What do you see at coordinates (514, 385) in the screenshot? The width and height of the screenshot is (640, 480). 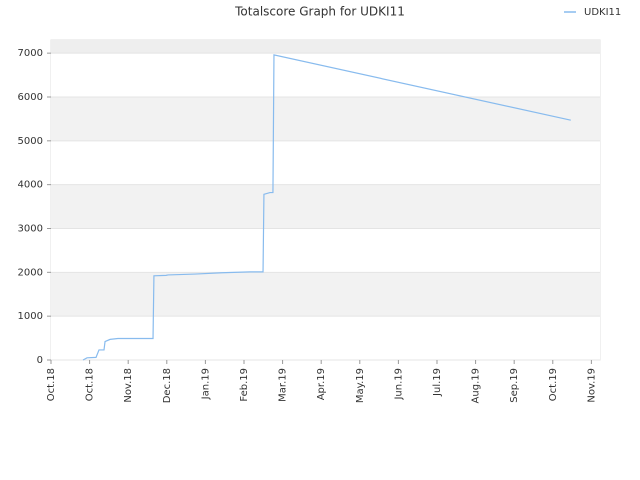 I see `x-tick-label: Sep.19` at bounding box center [514, 385].